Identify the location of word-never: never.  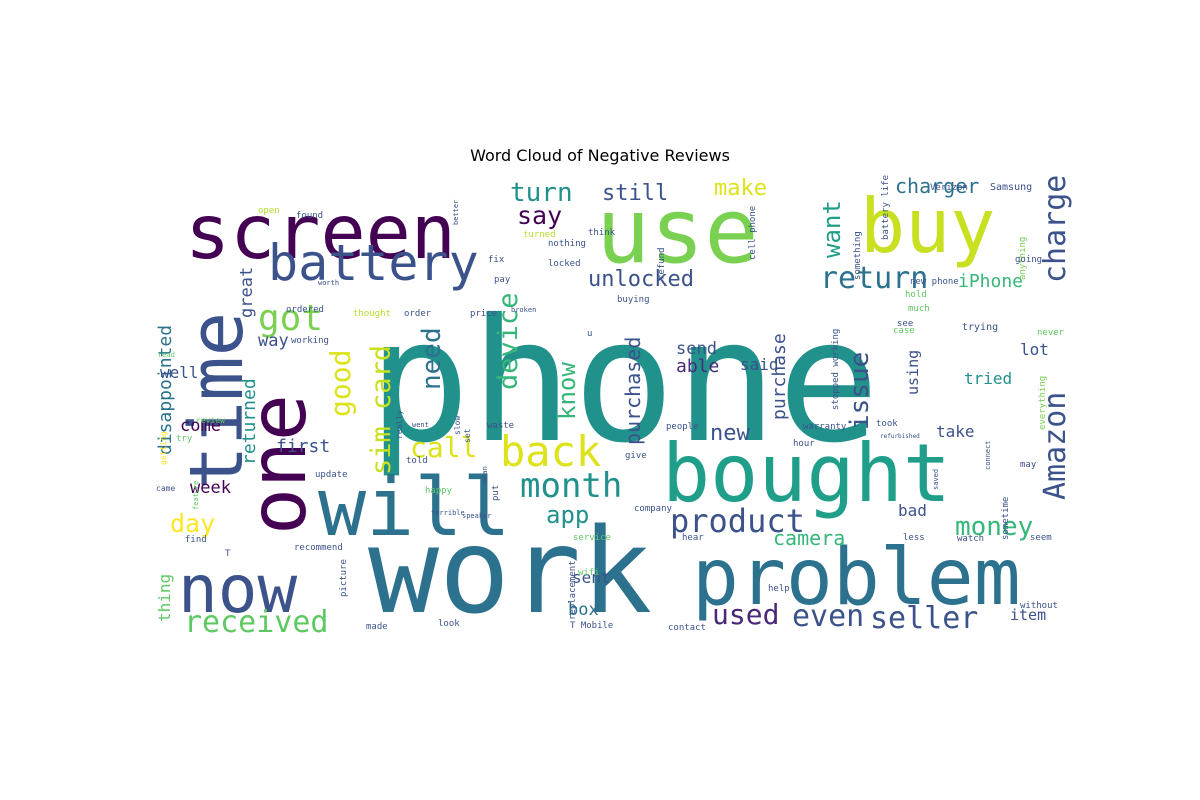
(1051, 333).